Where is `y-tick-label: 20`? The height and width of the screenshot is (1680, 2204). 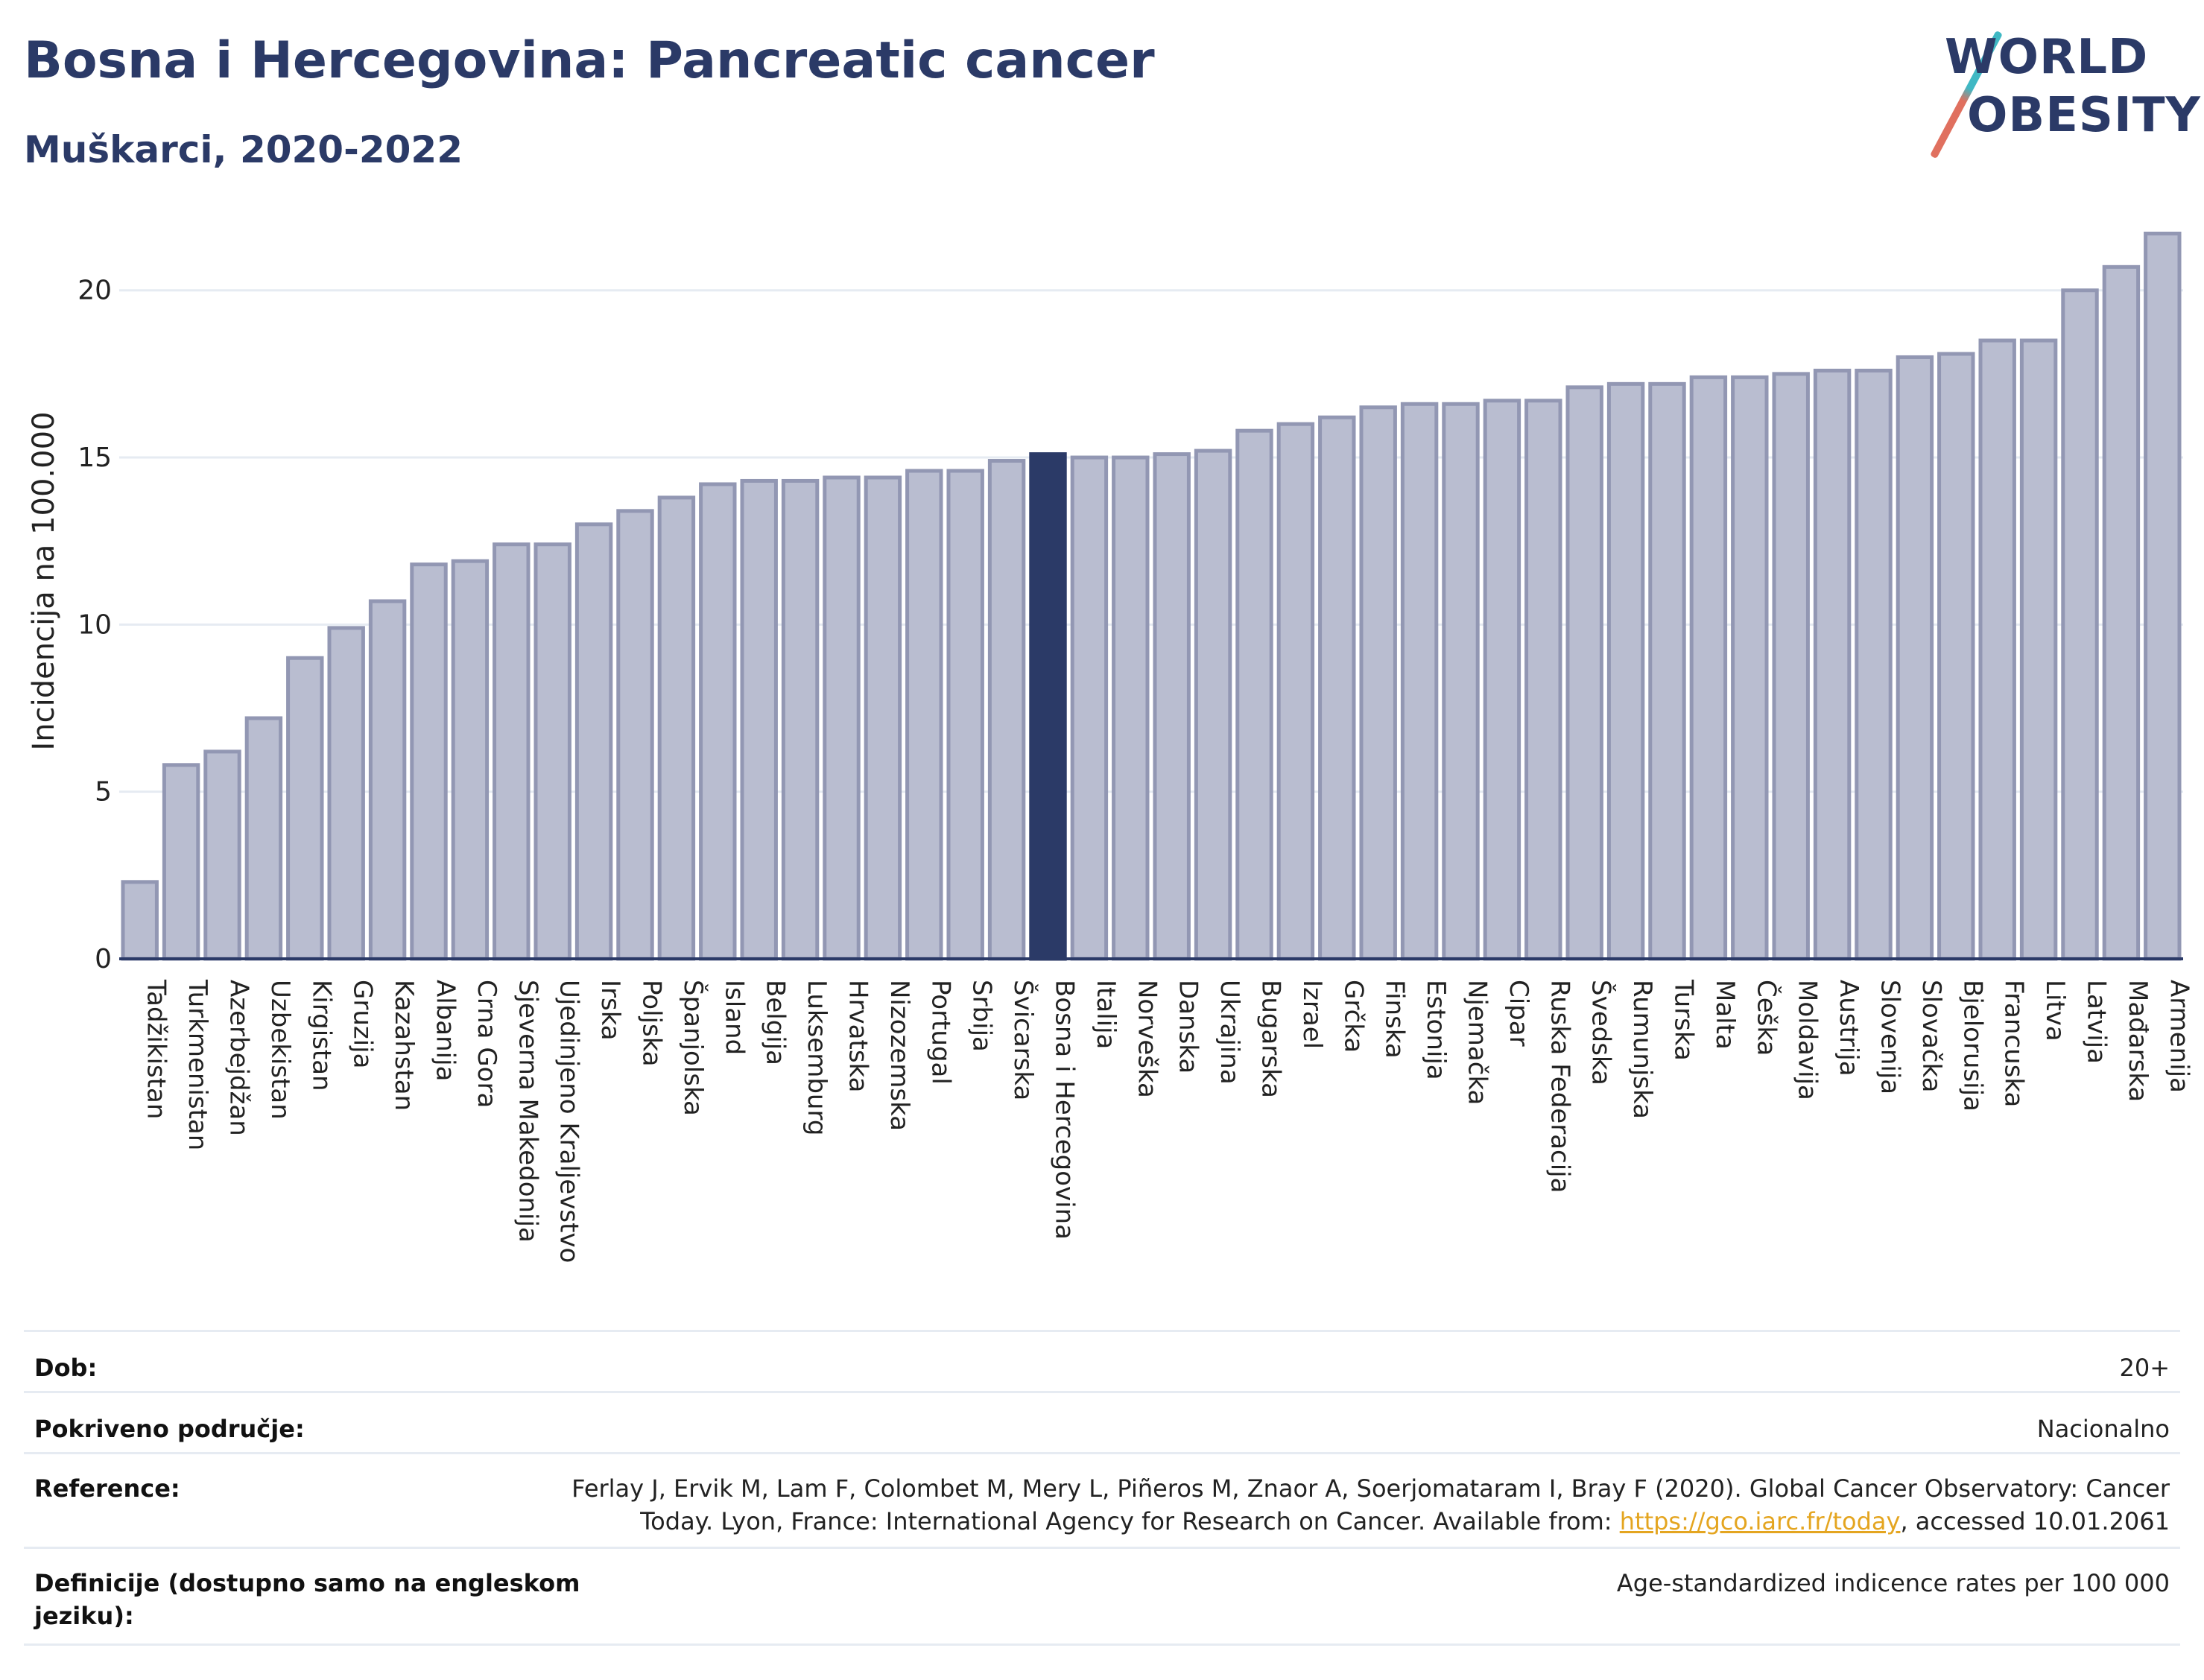 y-tick-label: 20 is located at coordinates (94, 291).